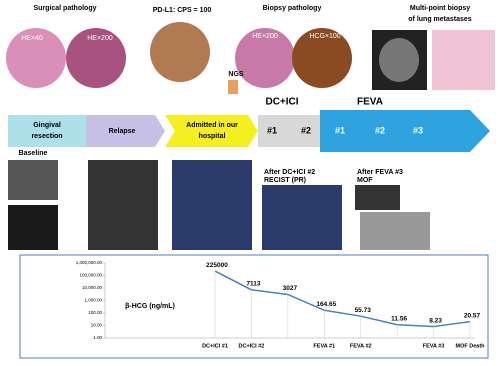  What do you see at coordinates (97, 337) in the screenshot?
I see `y-tick-label: 1.00` at bounding box center [97, 337].